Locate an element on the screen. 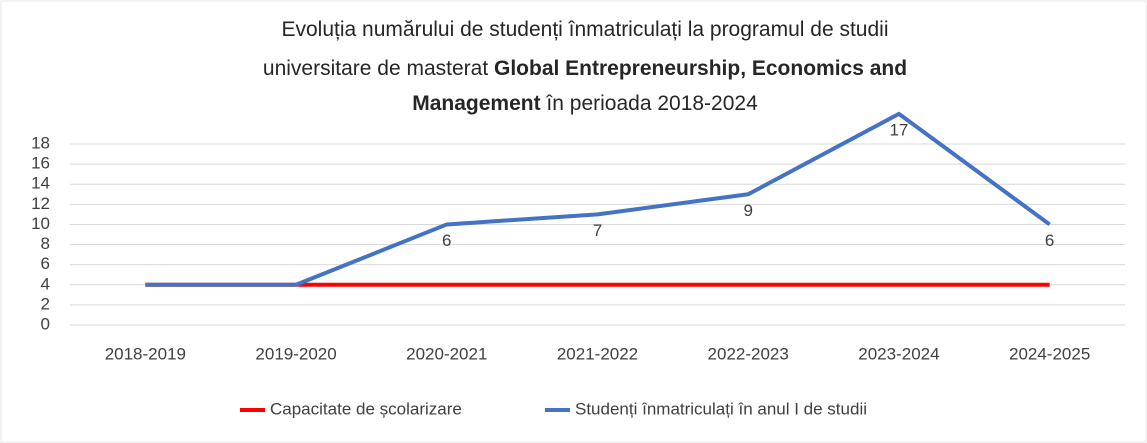 This screenshot has height=443, width=1147. data-label: 17 is located at coordinates (898, 129).